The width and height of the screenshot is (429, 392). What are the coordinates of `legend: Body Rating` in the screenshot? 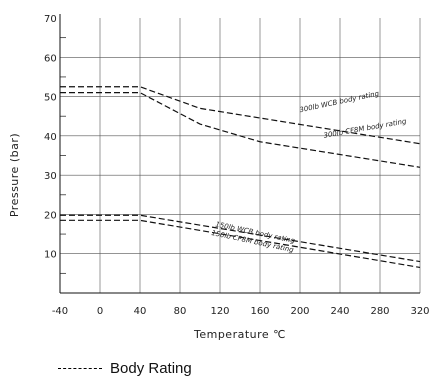 It's located at (125, 368).